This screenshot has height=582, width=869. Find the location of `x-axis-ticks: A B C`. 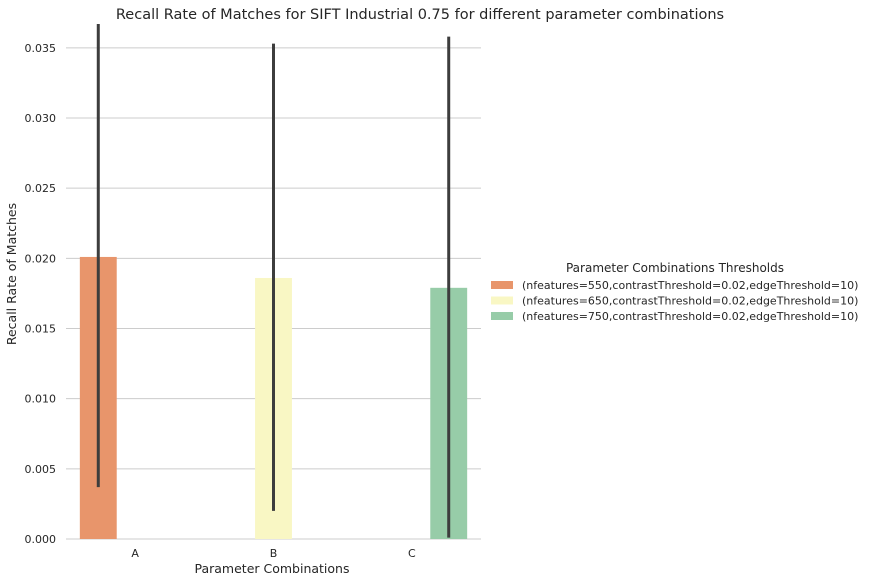

x-axis-ticks: A B C is located at coordinates (273, 553).